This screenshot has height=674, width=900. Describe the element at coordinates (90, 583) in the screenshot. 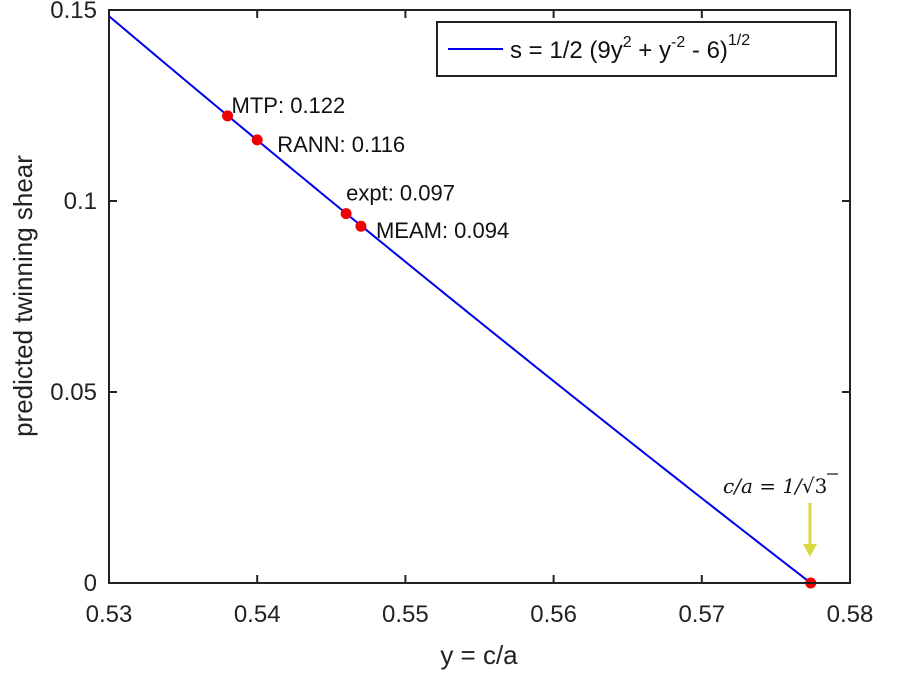

I see `y-tick-label: 0` at that location.